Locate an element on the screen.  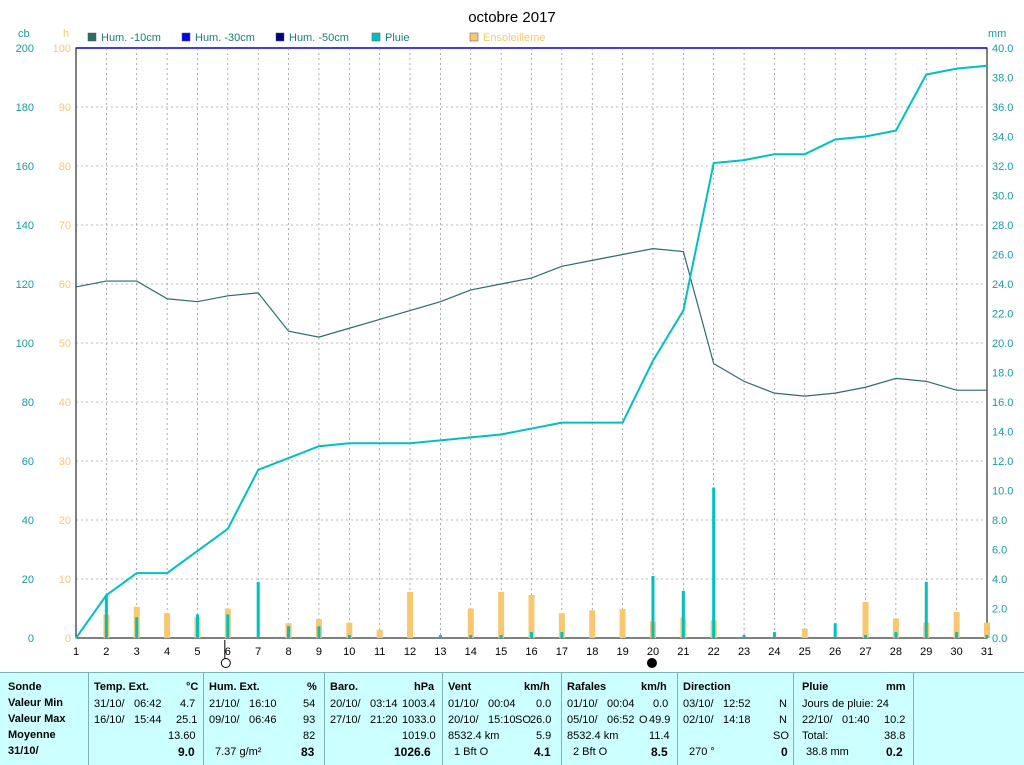
rafales-current: 8.5 is located at coordinates (659, 752).